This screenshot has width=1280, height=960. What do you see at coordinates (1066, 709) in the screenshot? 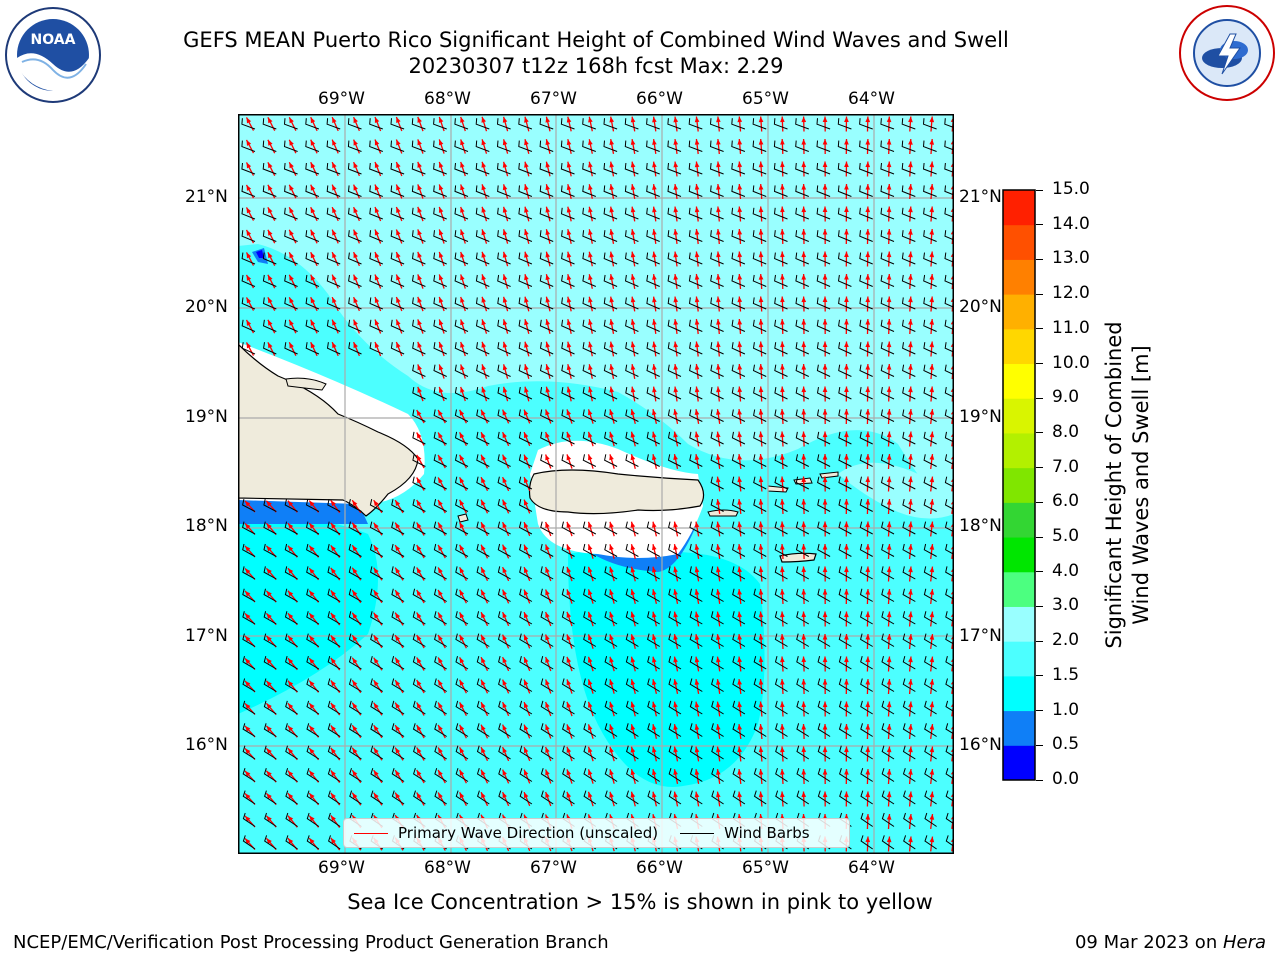
I see `colorbar-tick-label: 1.0` at bounding box center [1066, 709].